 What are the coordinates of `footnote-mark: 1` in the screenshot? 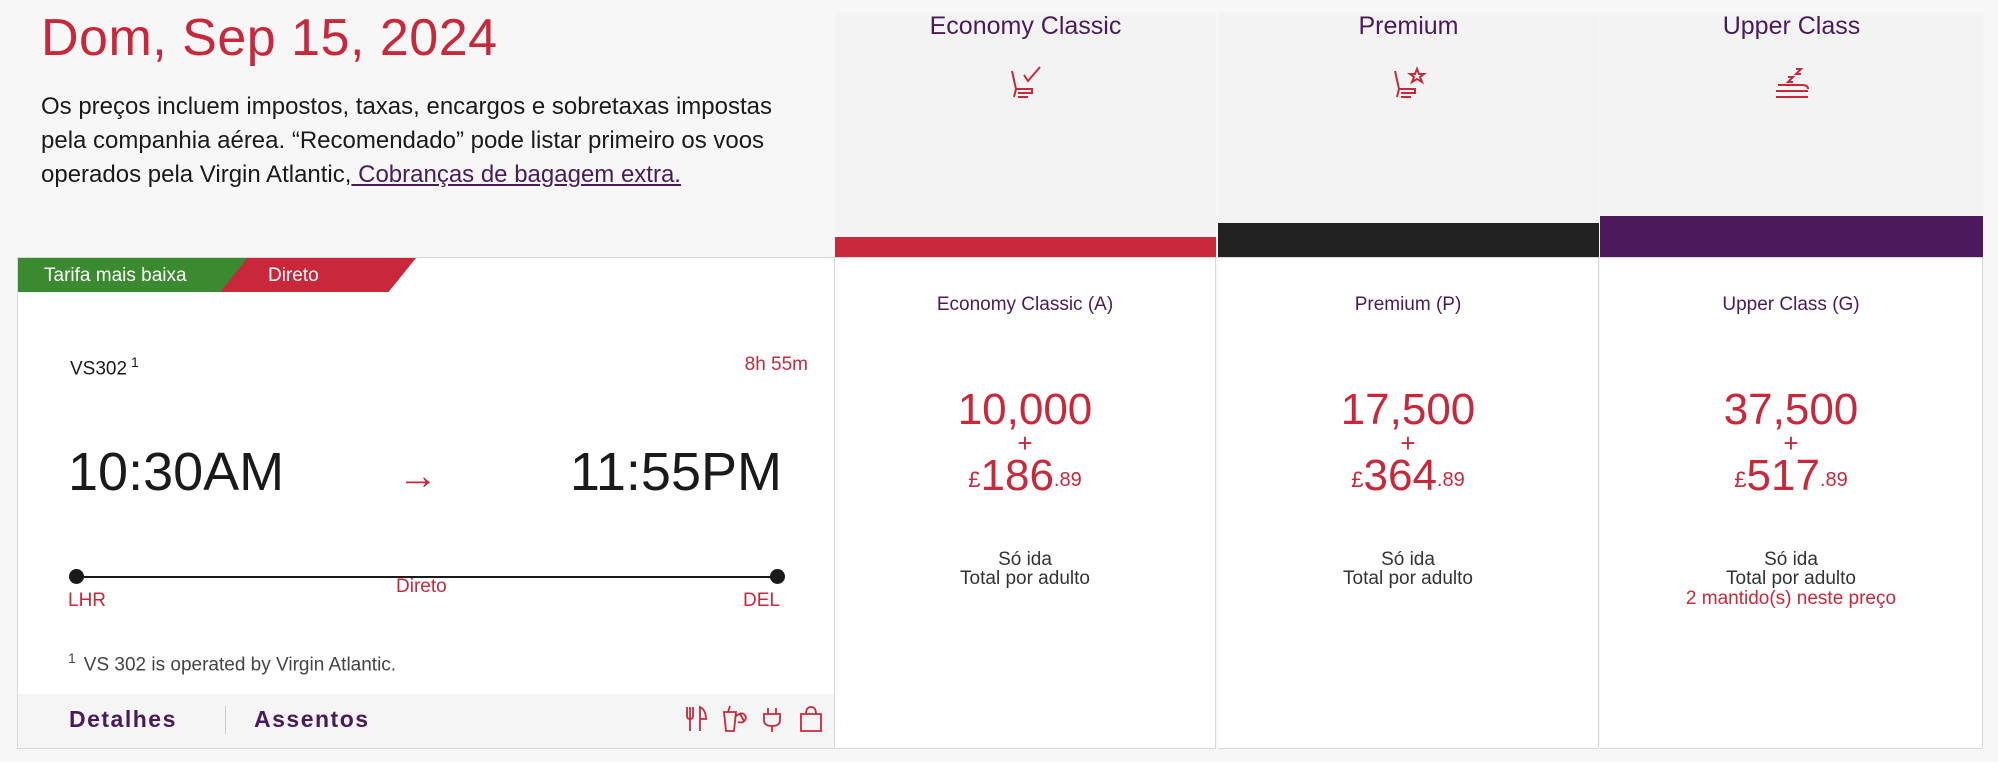 It's located at (72, 658).